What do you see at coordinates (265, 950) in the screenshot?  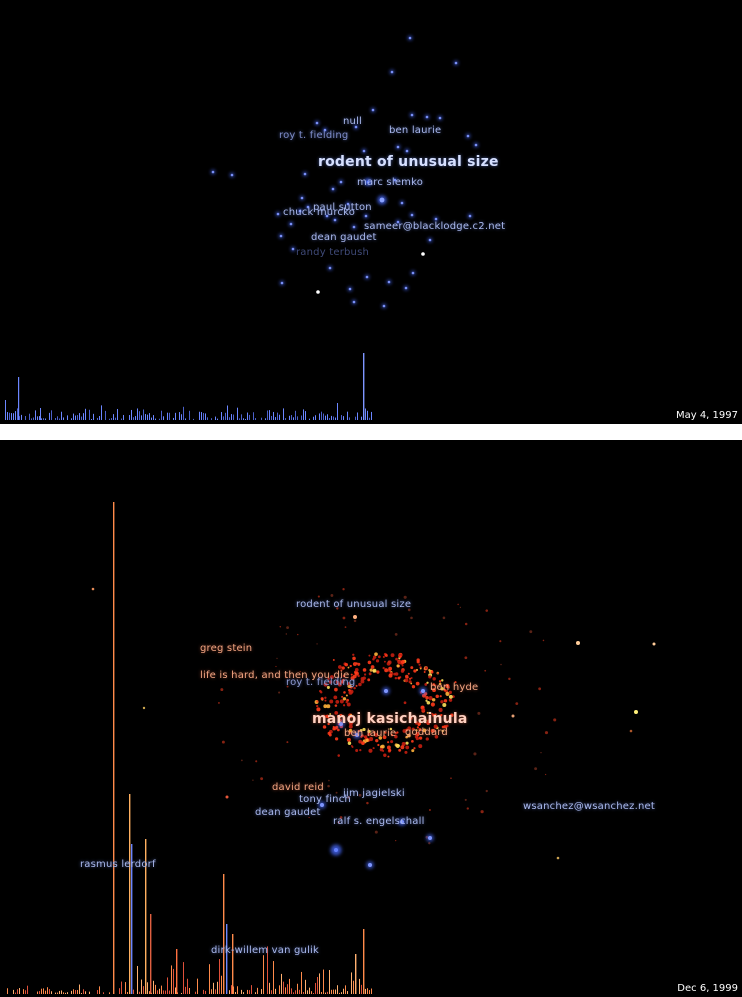 I see `node-label-dirk: dirk-willem van gulik` at bounding box center [265, 950].